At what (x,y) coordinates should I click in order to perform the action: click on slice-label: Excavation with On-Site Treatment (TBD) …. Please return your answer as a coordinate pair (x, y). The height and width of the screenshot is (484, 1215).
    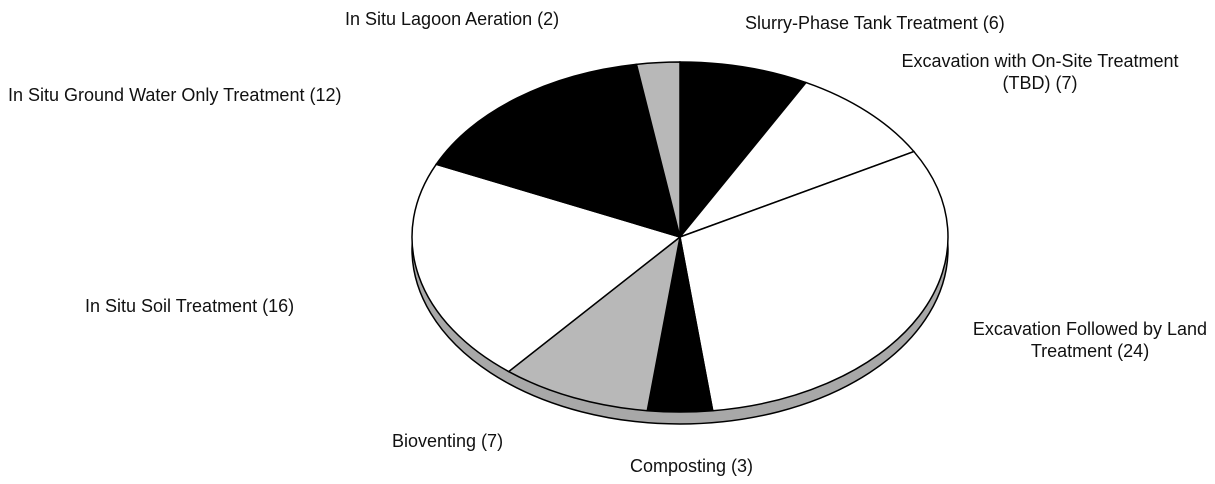
    Looking at the image, I should click on (1040, 72).